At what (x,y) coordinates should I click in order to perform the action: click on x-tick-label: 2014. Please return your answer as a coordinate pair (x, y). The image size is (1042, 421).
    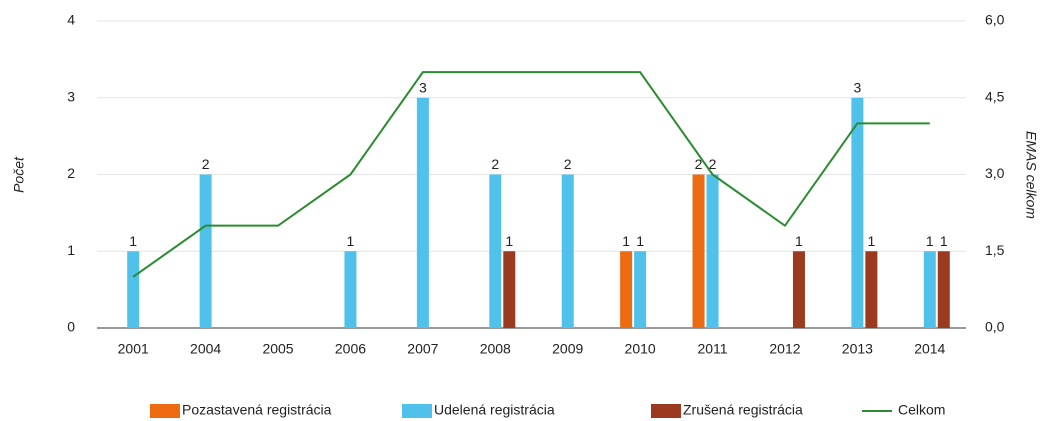
    Looking at the image, I should click on (929, 349).